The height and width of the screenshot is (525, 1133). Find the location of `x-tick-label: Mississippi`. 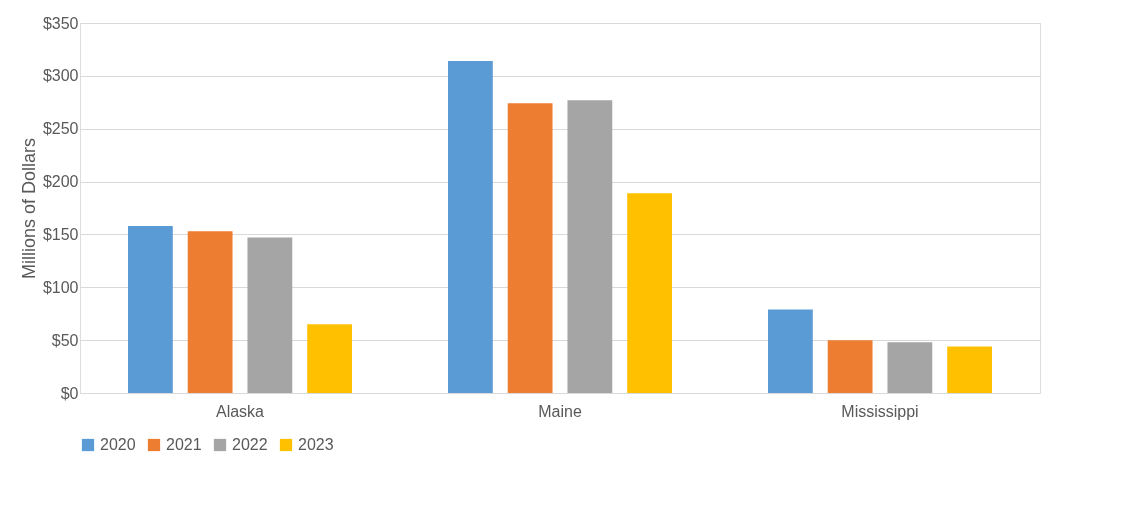

x-tick-label: Mississippi is located at coordinates (880, 411).